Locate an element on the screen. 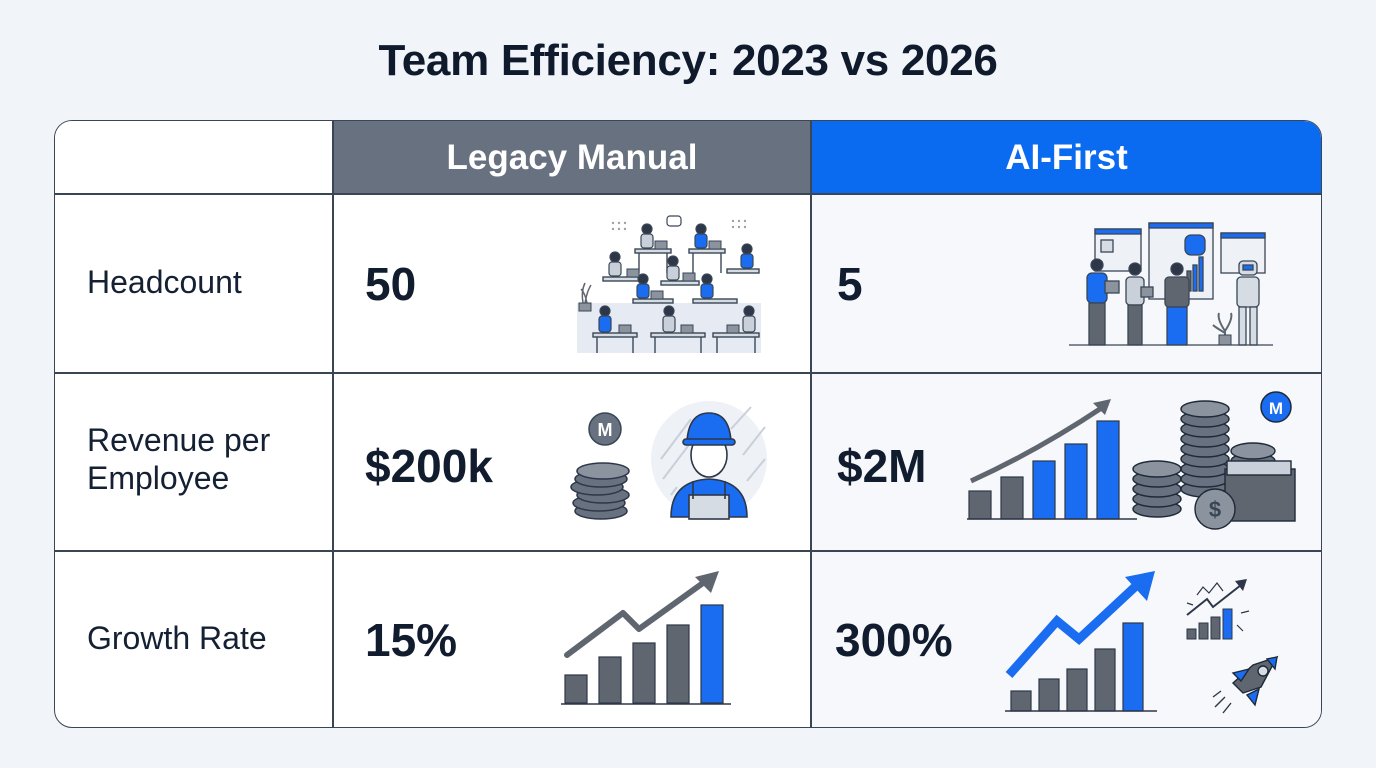 This screenshot has height=768, width=1376. ai-revenue-value: $2M is located at coordinates (882, 466).